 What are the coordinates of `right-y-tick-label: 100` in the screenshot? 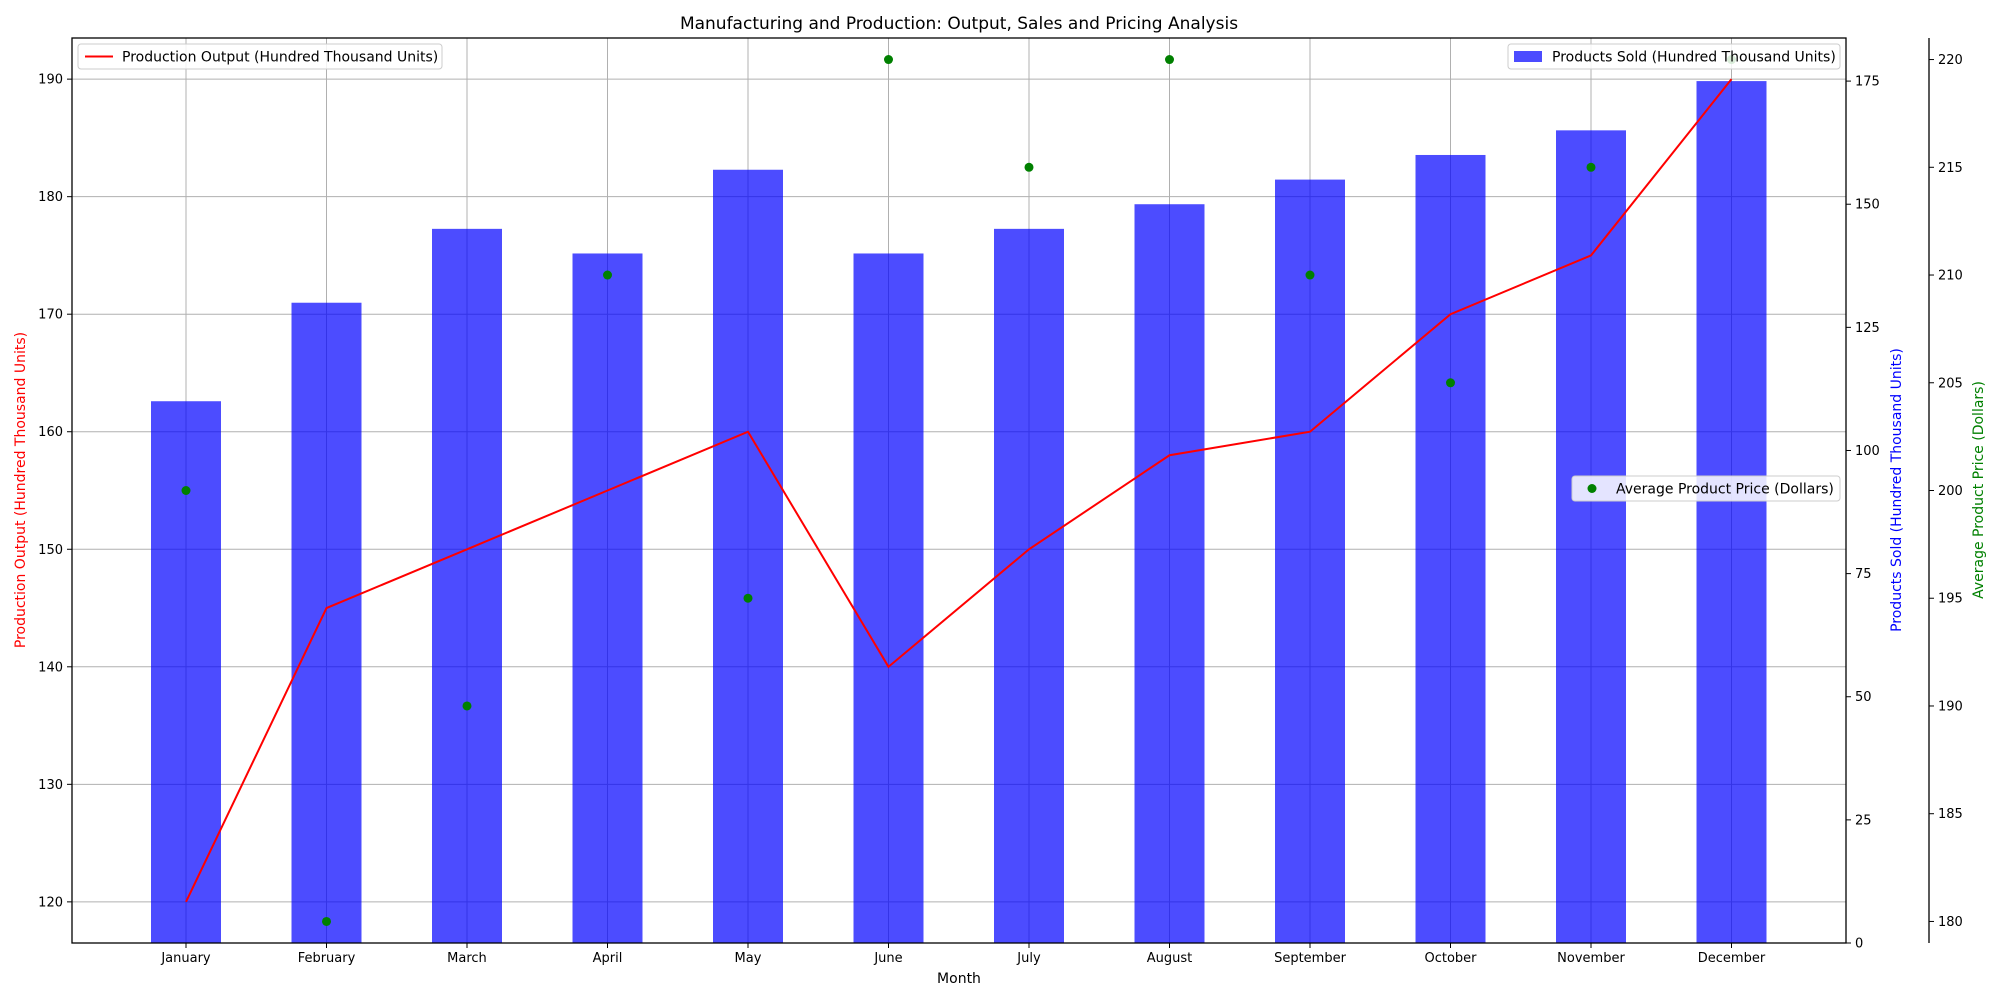 It's located at (1867, 451).